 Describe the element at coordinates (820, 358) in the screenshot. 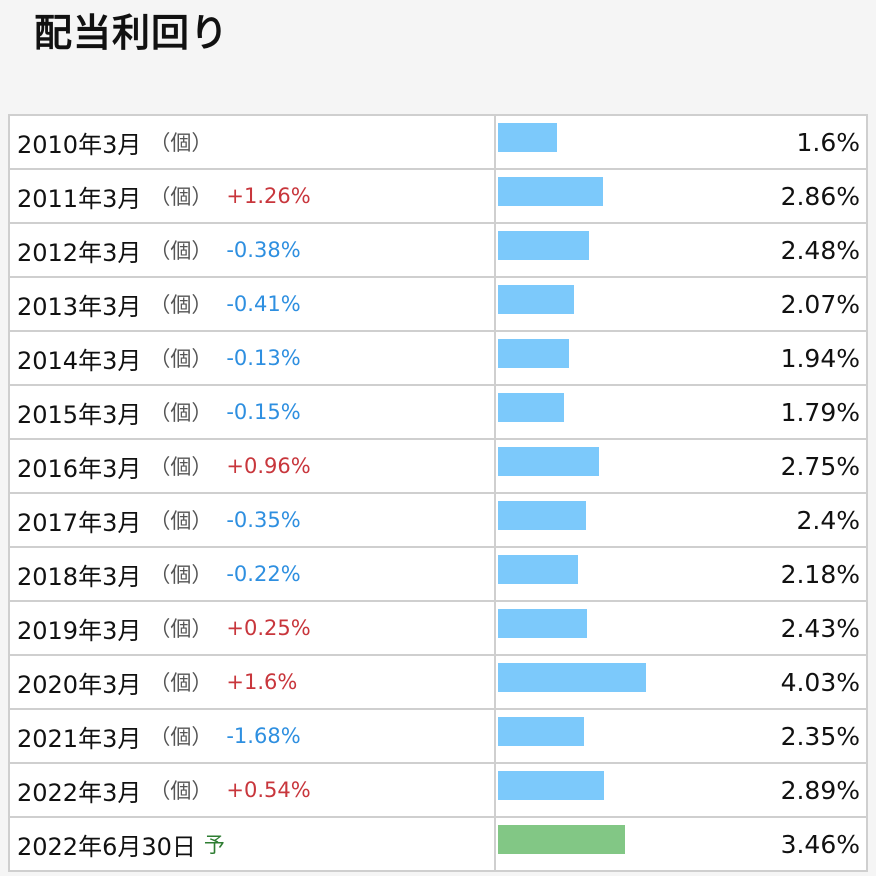

I see `yield-value: 1.94%` at that location.